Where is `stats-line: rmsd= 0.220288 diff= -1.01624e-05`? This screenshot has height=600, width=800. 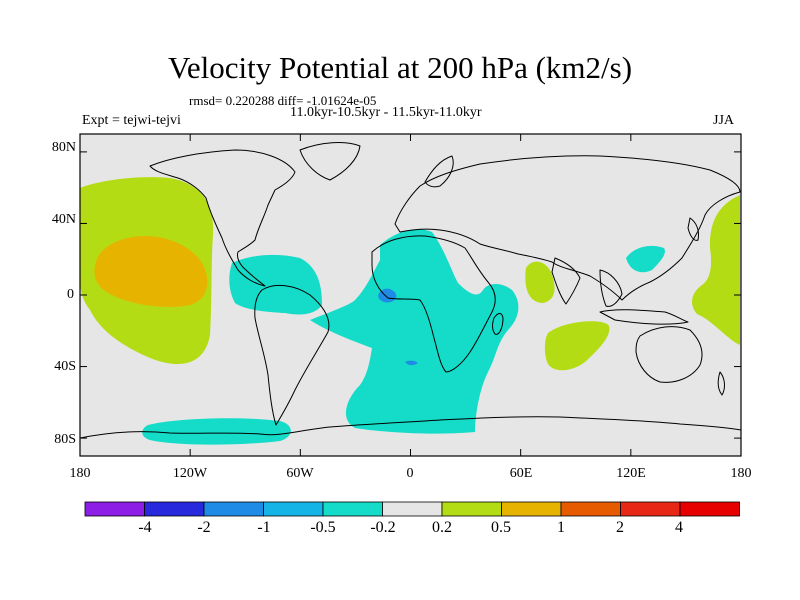 stats-line: rmsd= 0.220288 diff= -1.01624e-05 is located at coordinates (283, 100).